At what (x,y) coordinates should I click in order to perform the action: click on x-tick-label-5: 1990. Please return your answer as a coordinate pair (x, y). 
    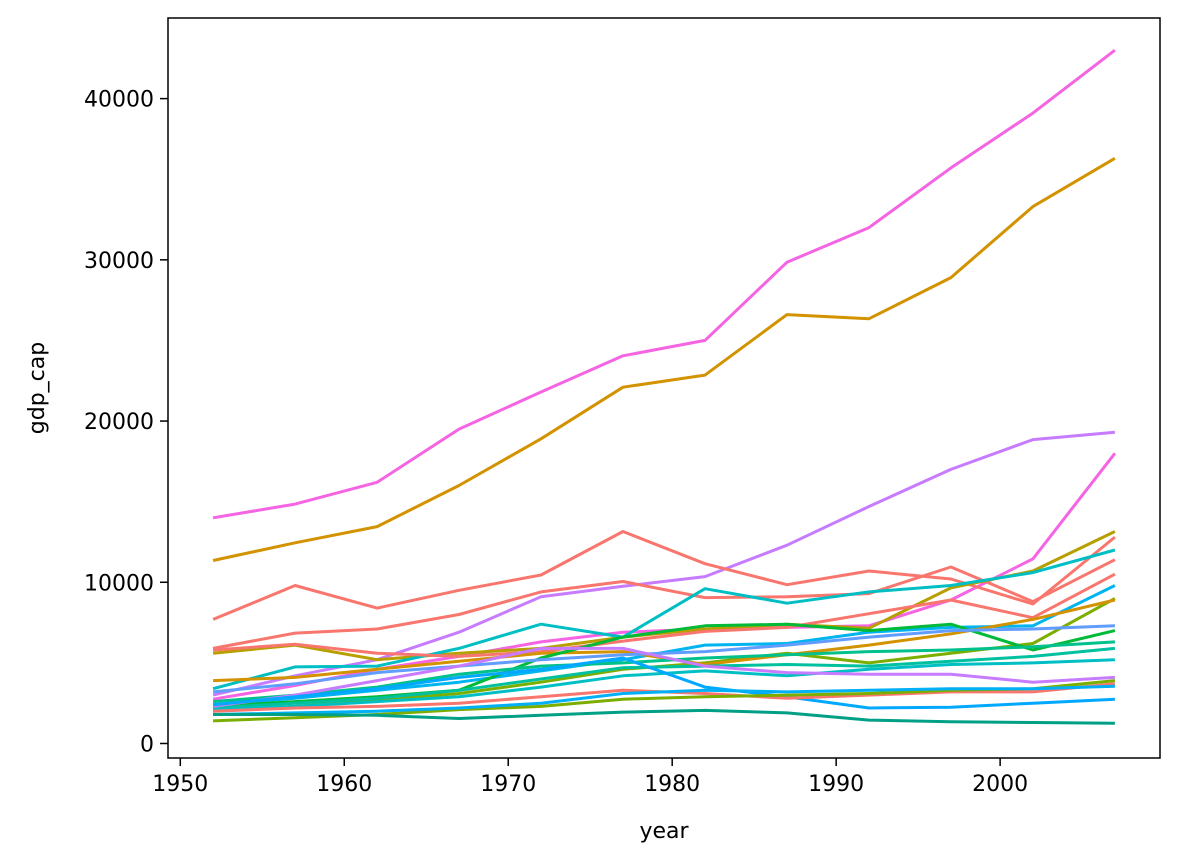
    Looking at the image, I should click on (836, 784).